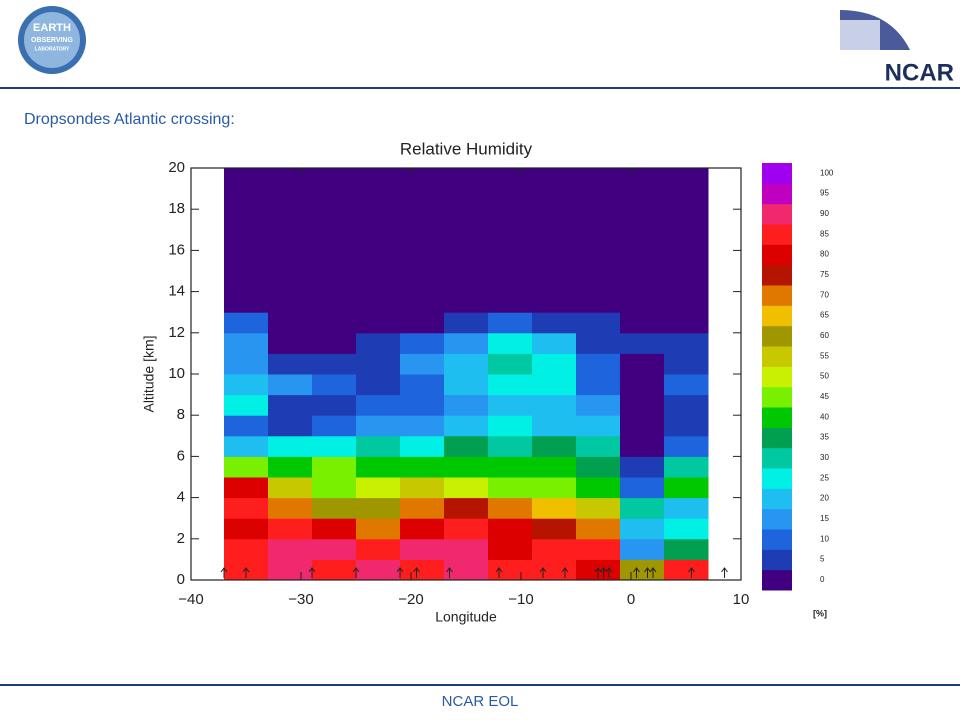 This screenshot has width=960, height=720. What do you see at coordinates (824, 416) in the screenshot?
I see `colorbar-tick-label: 40` at bounding box center [824, 416].